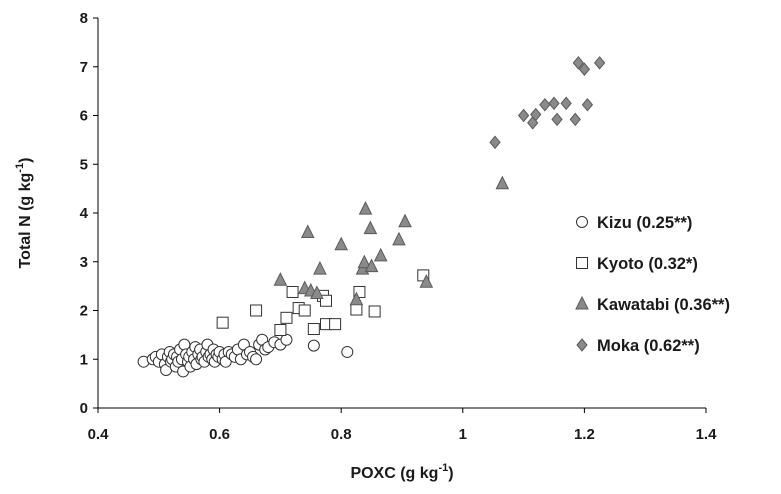 The height and width of the screenshot is (494, 781). I want to click on y-tick-label: 1, so click(84, 359).